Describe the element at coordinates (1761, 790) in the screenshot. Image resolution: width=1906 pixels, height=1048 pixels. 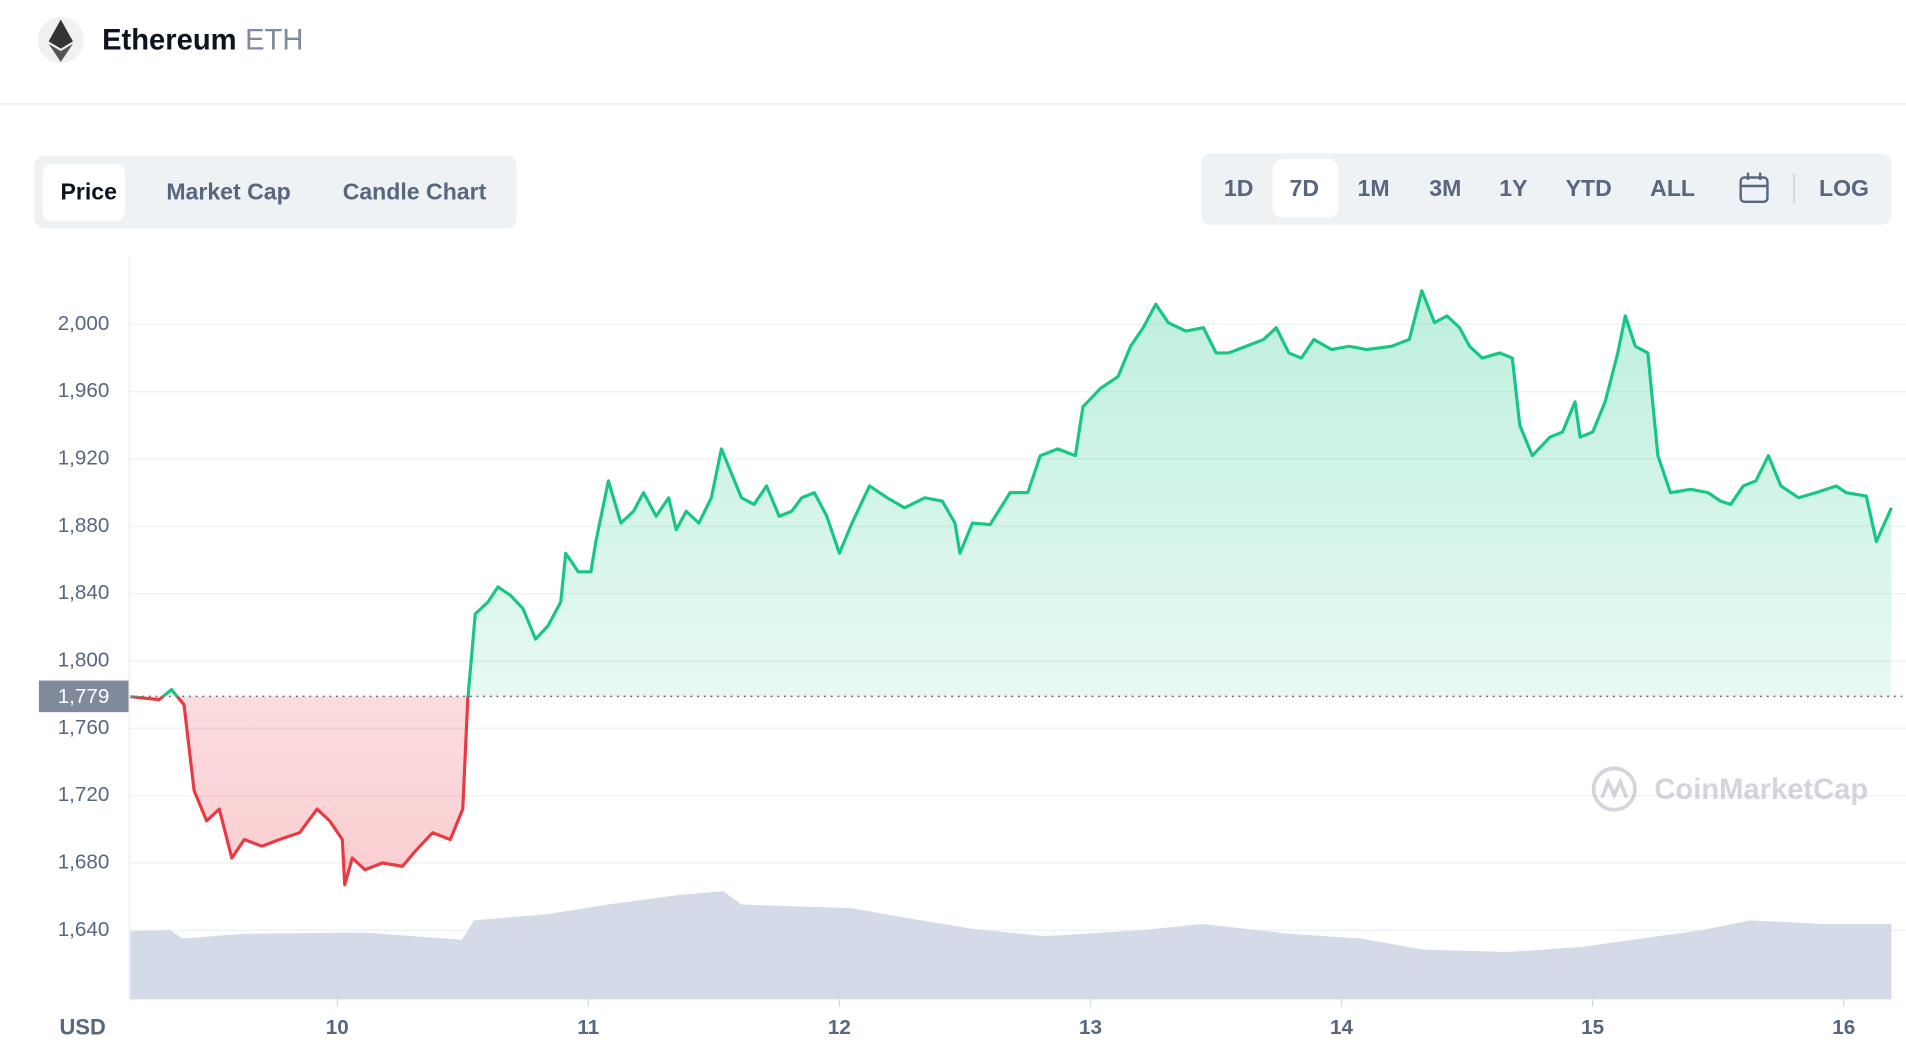
I see `watermark-text: CoinMarketCap` at that location.